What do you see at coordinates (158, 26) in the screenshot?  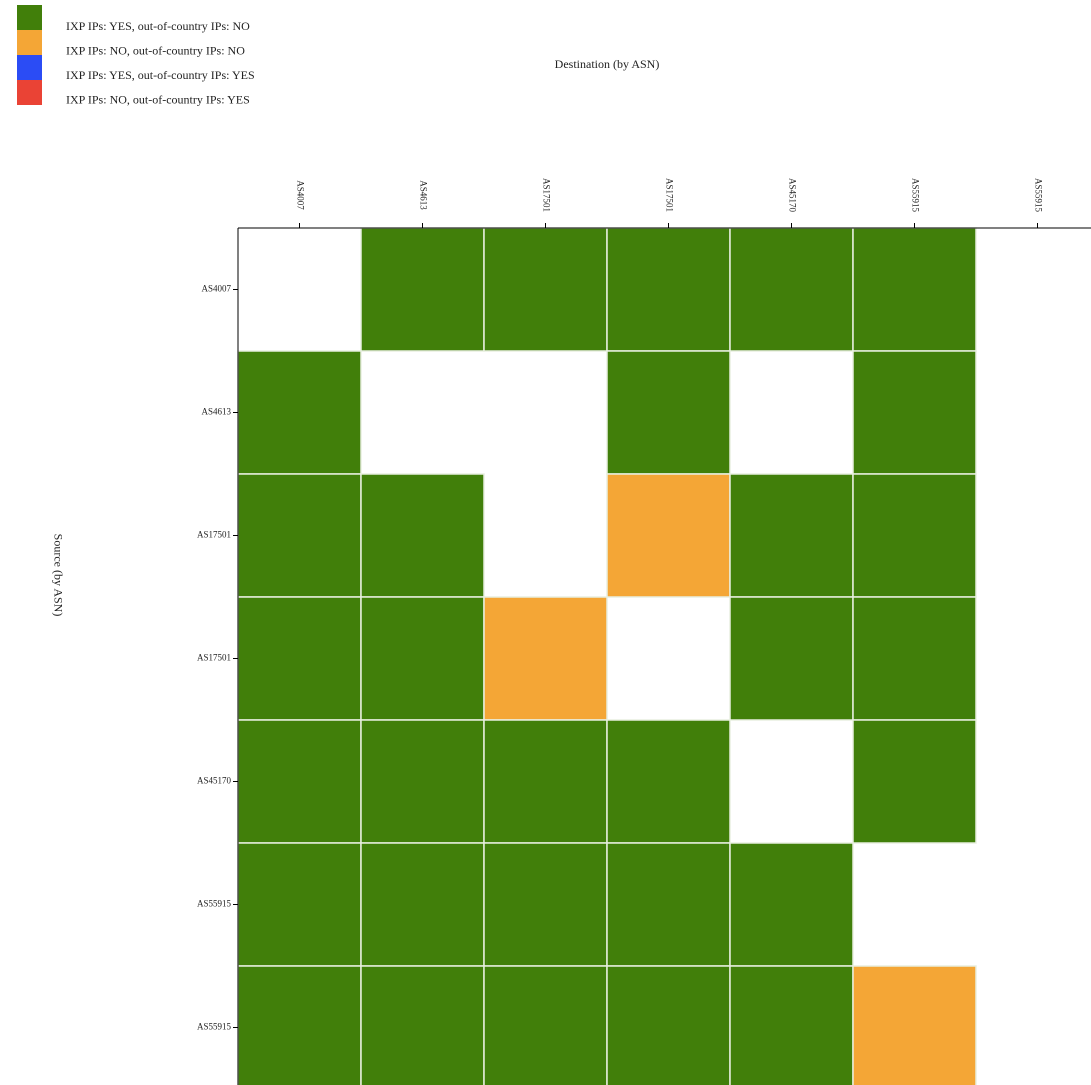 I see `legend-label: IXP IPs: YES, out-of-country IPs: NO` at bounding box center [158, 26].